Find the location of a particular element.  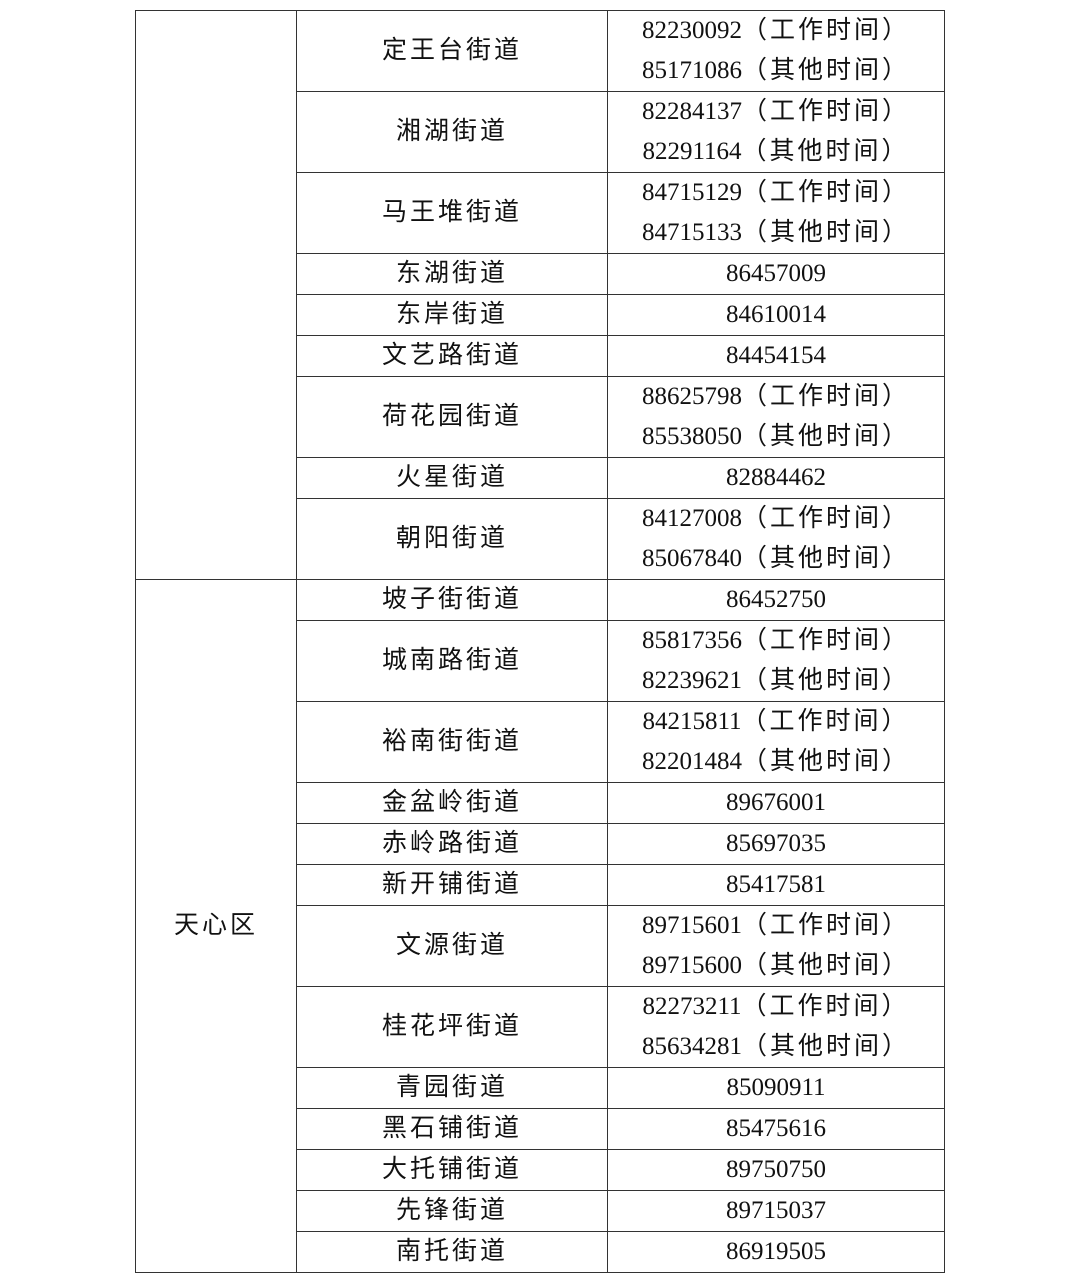

phone-number: 82291164 is located at coordinates (692, 151).